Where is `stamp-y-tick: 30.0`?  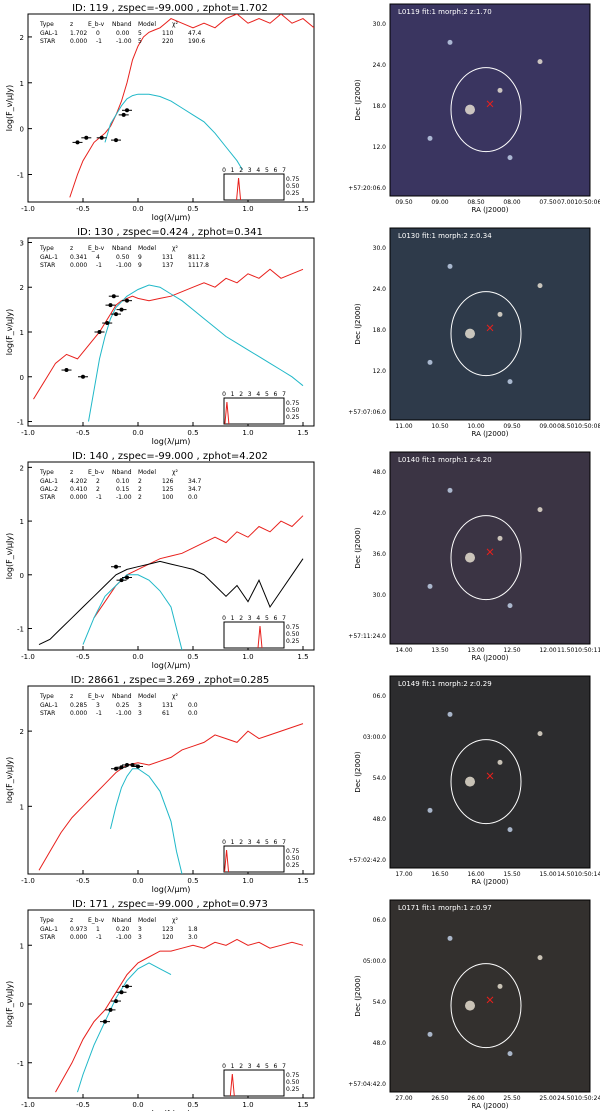
stamp-y-tick: 30.0 is located at coordinates (380, 595).